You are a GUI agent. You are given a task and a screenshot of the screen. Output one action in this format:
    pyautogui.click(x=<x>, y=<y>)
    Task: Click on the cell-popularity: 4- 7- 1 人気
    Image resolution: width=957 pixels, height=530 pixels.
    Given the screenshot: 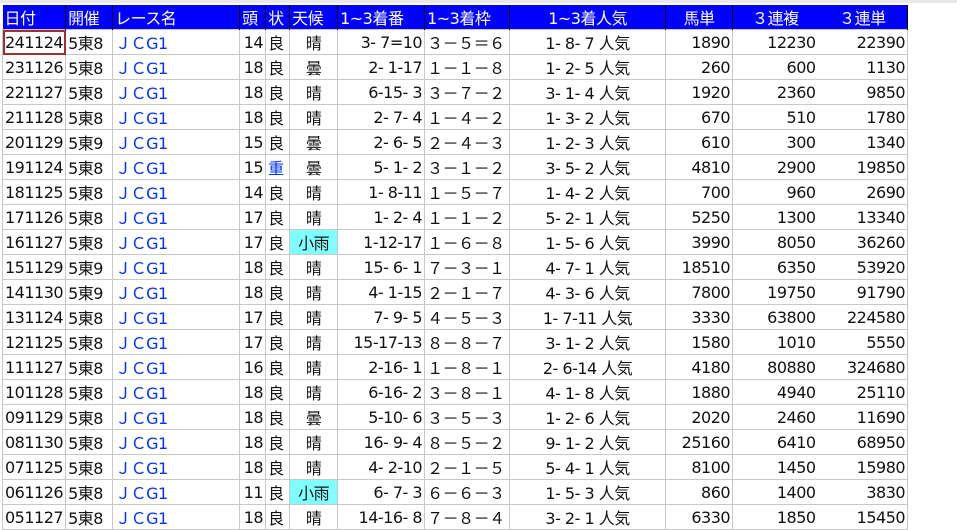 What is the action you would take?
    pyautogui.click(x=588, y=267)
    